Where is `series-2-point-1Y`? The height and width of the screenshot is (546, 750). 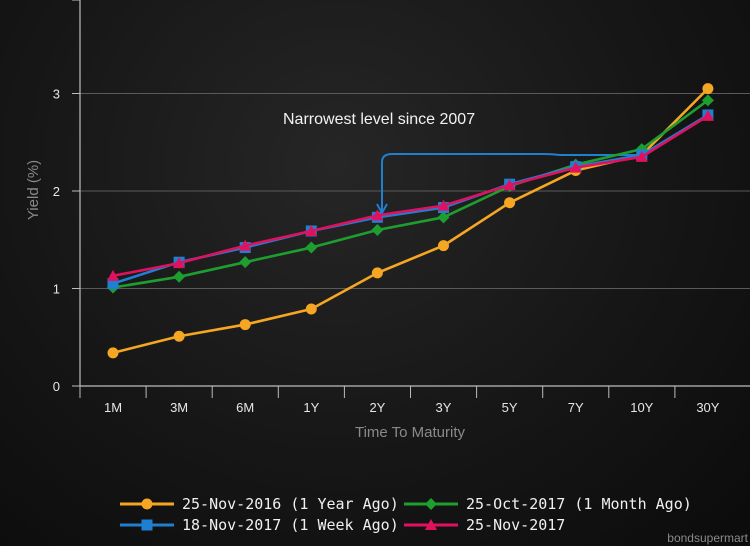 series-2-point-1Y is located at coordinates (311, 247).